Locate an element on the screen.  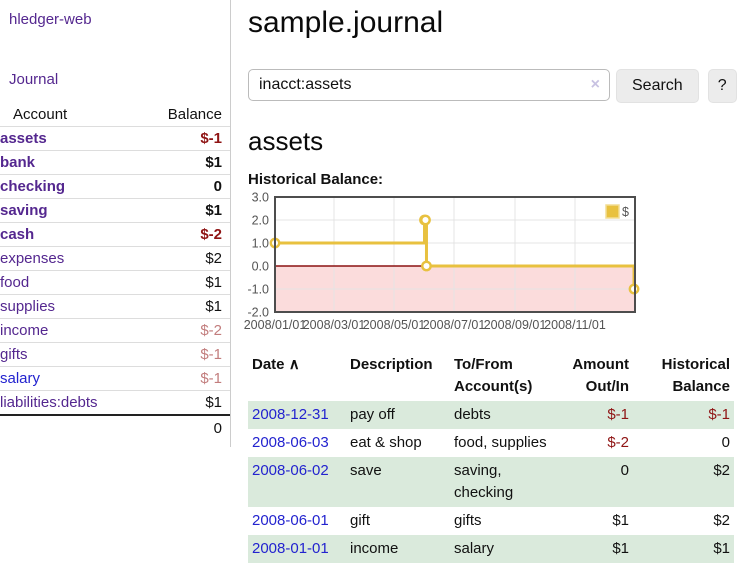
register-balance-cell: $2 is located at coordinates (721, 470).